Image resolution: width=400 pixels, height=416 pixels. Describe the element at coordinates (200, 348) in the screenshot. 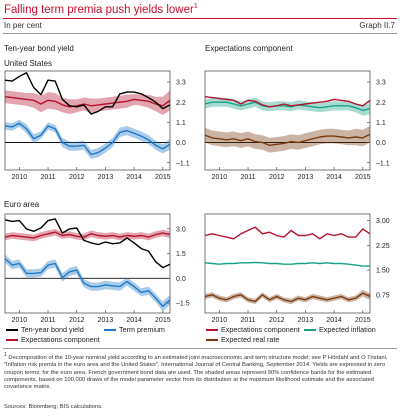

I see `footnote-rule` at that location.